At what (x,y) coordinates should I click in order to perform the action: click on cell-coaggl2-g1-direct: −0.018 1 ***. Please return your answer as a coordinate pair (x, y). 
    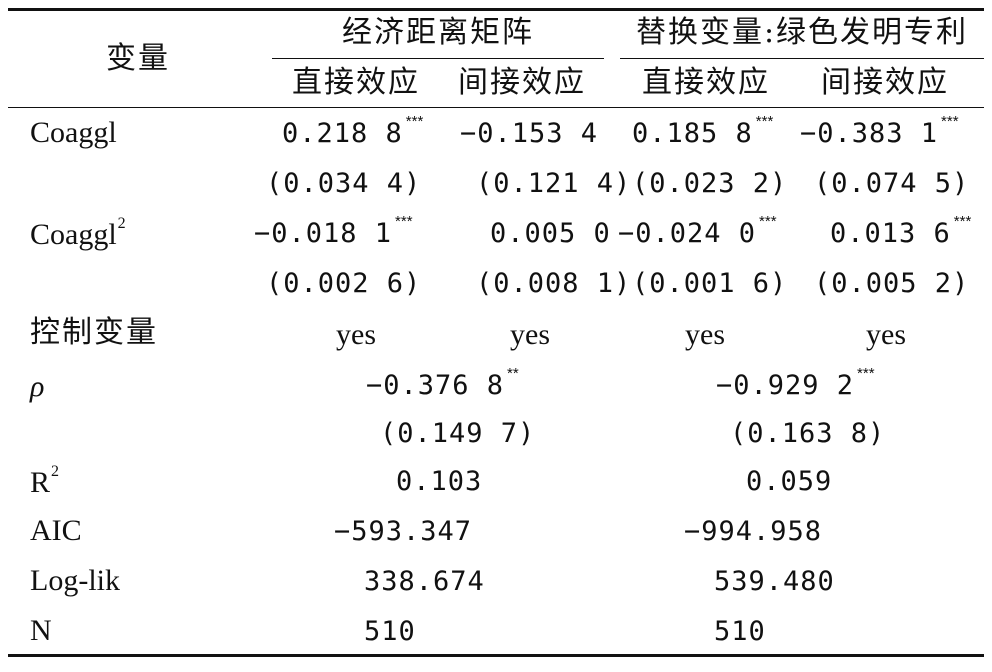
    Looking at the image, I should click on (333, 231).